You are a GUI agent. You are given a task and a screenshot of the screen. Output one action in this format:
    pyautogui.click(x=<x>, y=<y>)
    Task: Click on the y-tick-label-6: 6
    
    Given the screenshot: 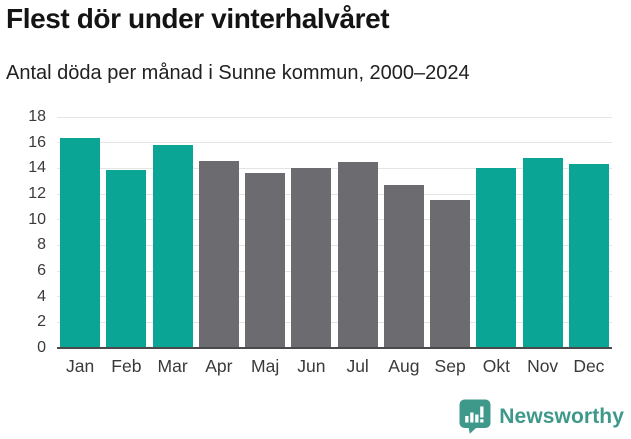 What is the action you would take?
    pyautogui.click(x=41, y=270)
    